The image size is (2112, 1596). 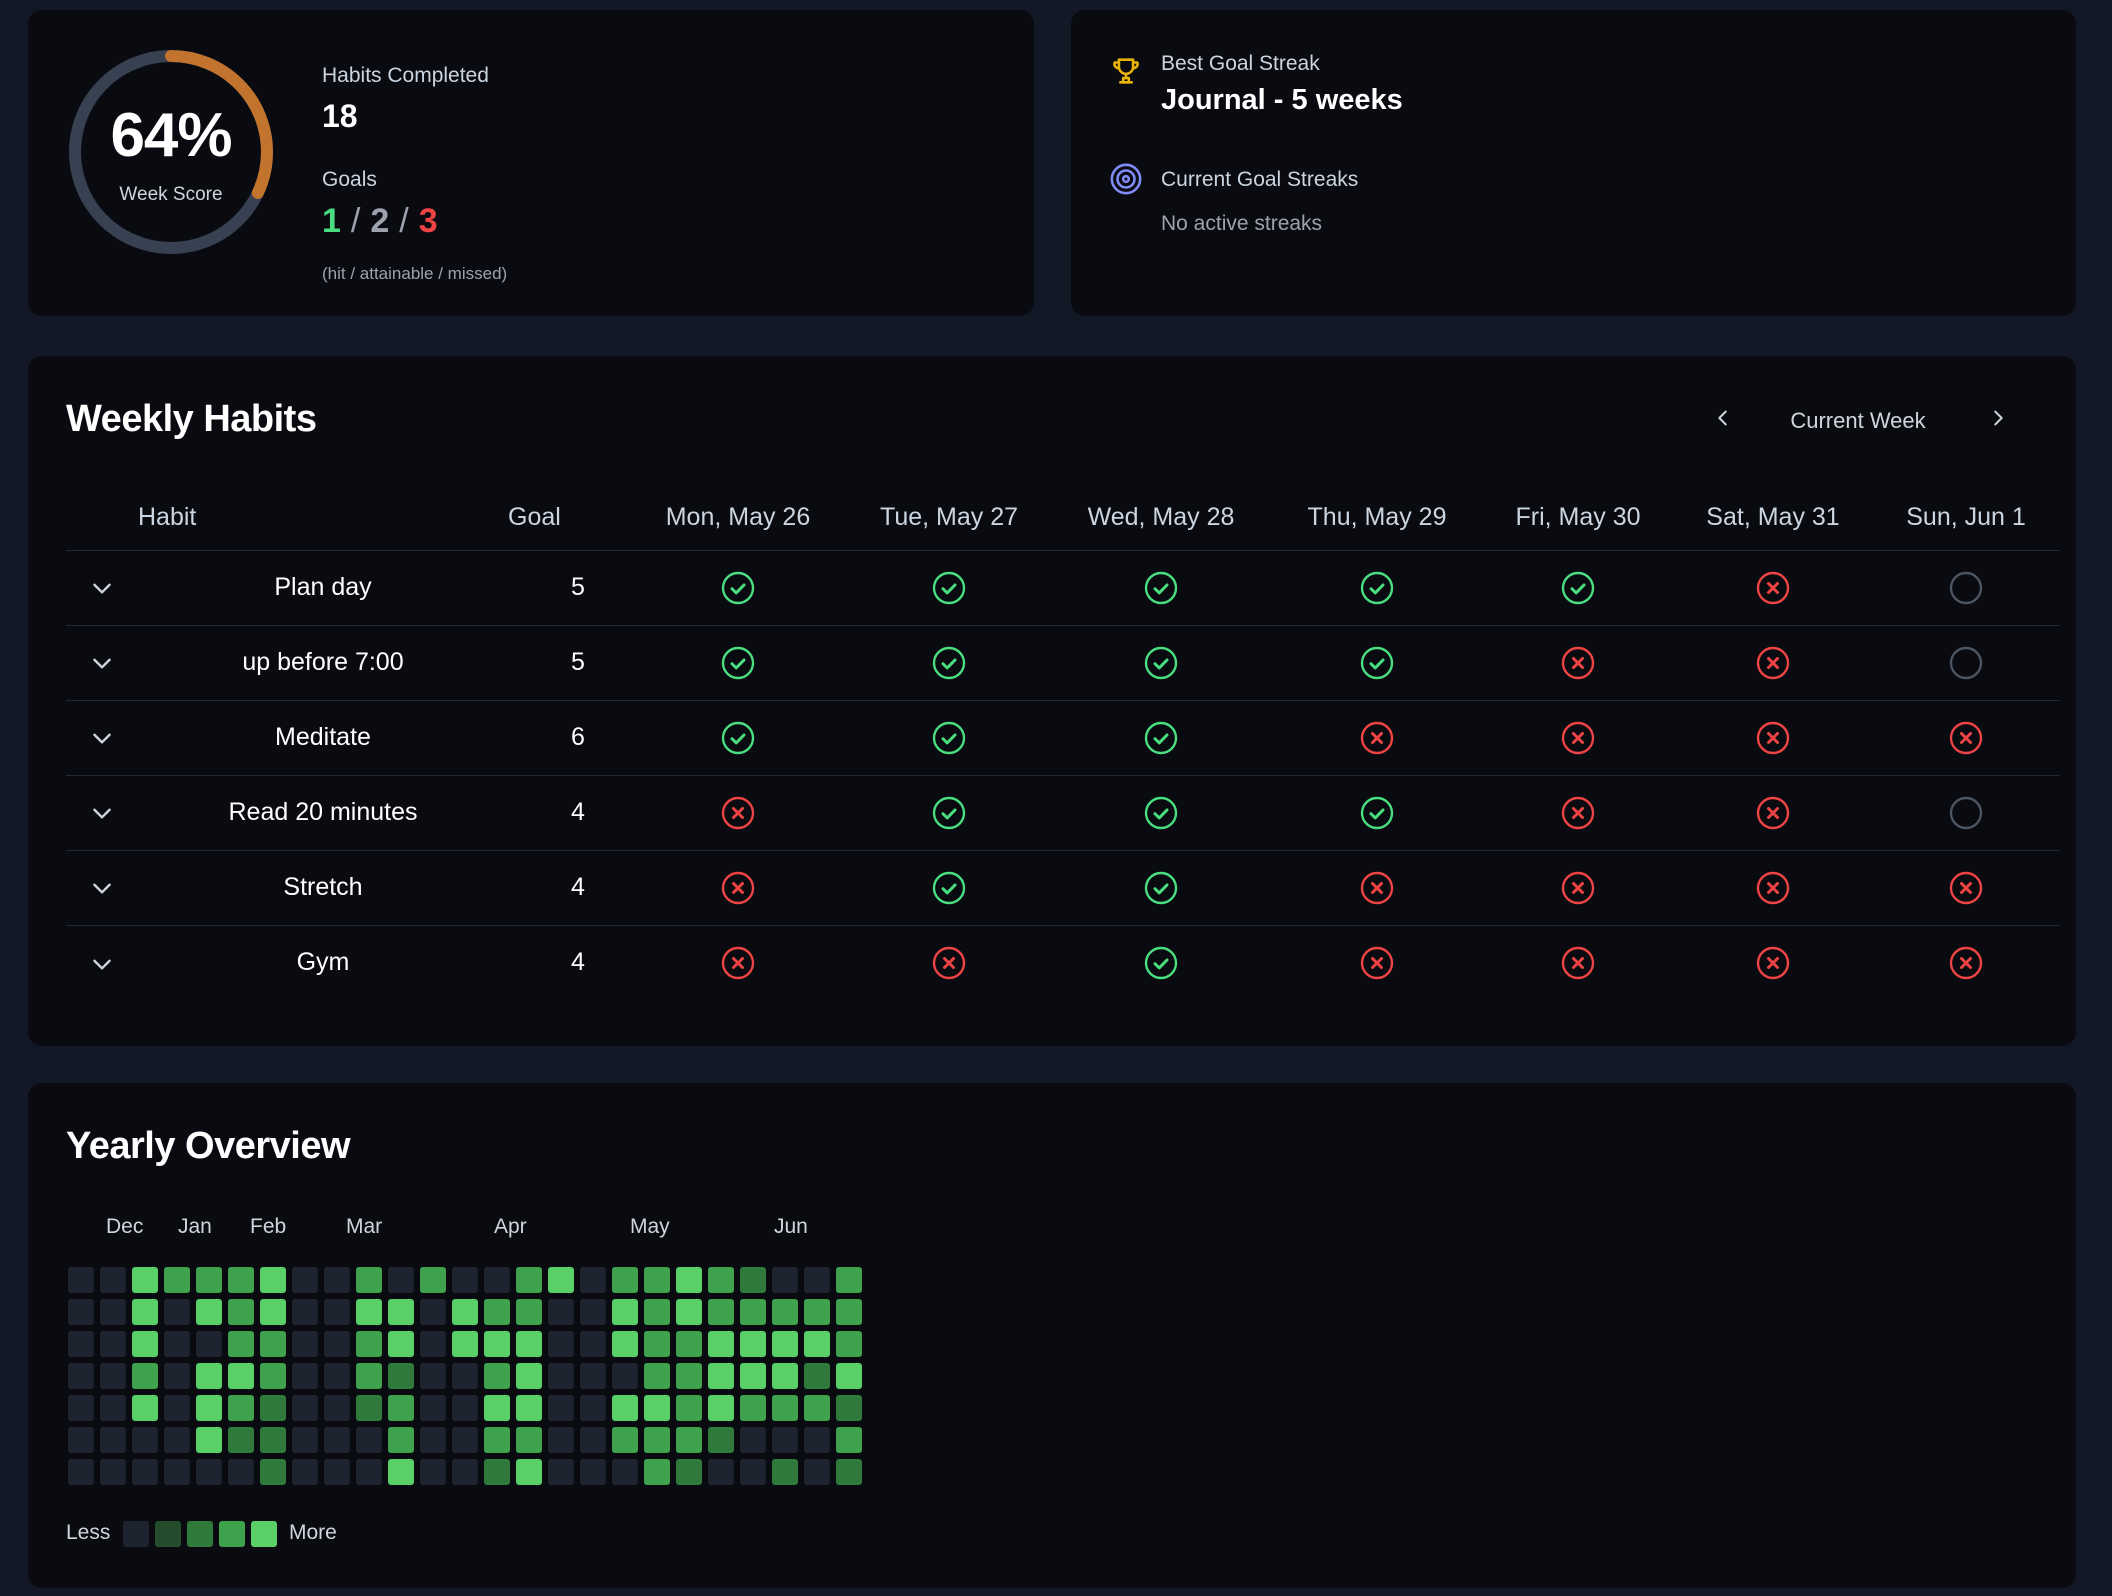 What do you see at coordinates (1723, 420) in the screenshot?
I see `previous-week-button` at bounding box center [1723, 420].